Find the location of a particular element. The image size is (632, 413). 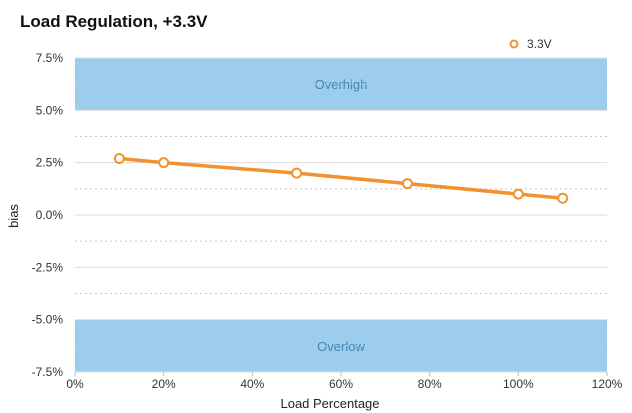

legend-label-0: 3.3V is located at coordinates (539, 44).